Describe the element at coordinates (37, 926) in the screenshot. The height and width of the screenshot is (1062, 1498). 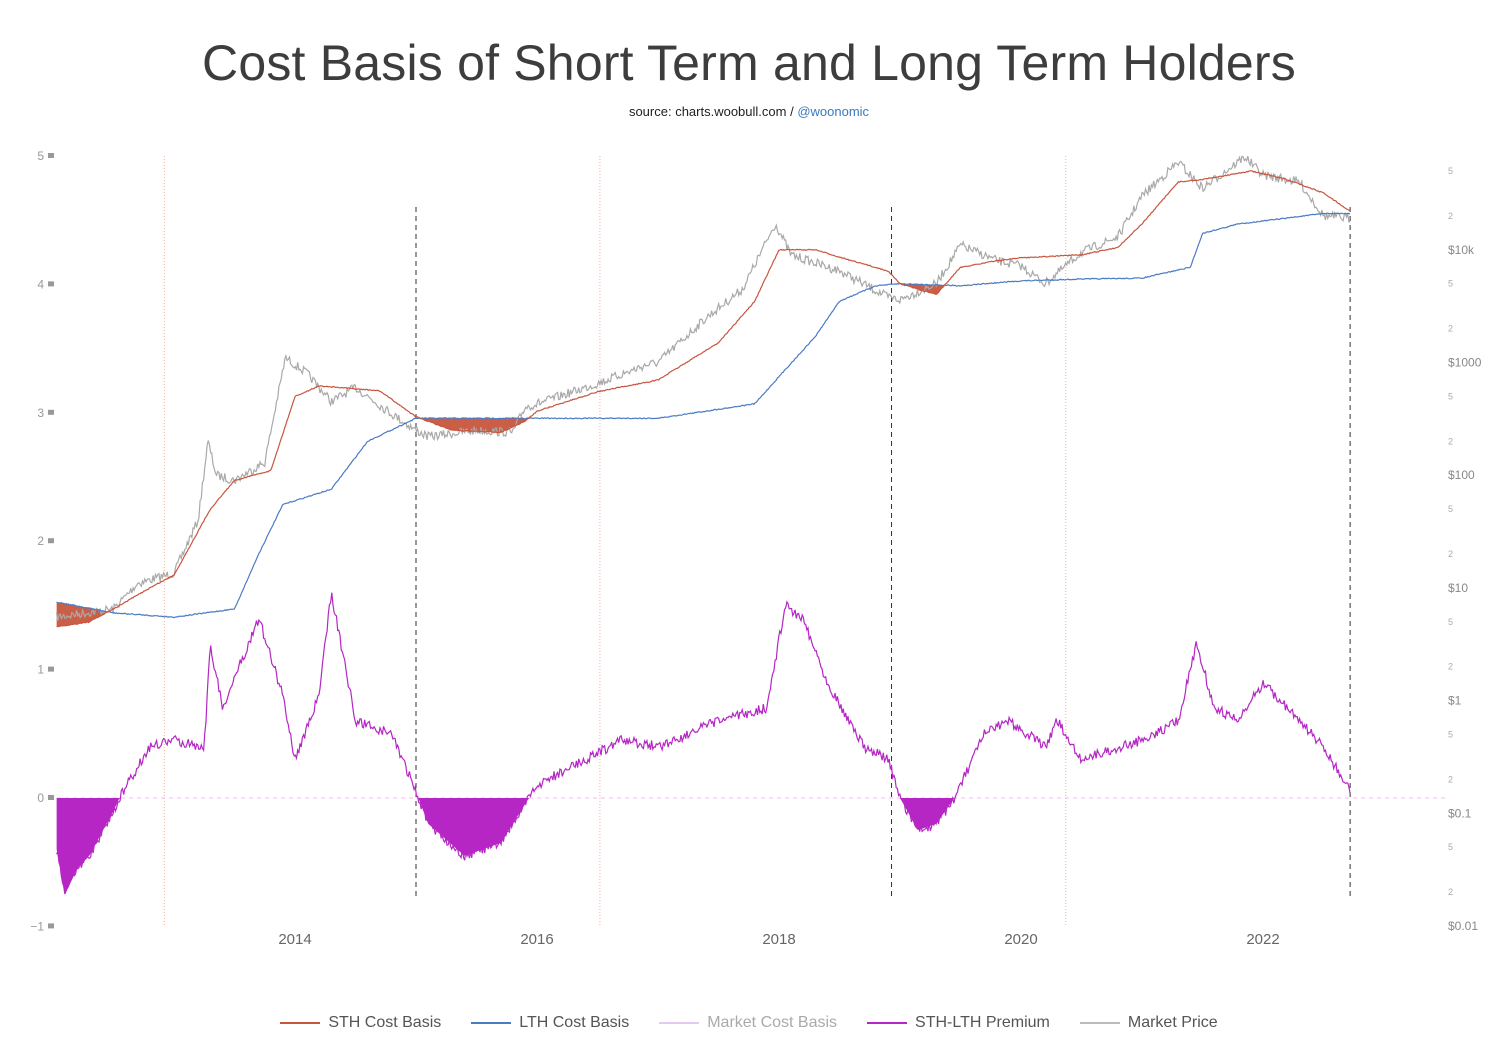
I see `left-axis-tick-label: −1` at that location.